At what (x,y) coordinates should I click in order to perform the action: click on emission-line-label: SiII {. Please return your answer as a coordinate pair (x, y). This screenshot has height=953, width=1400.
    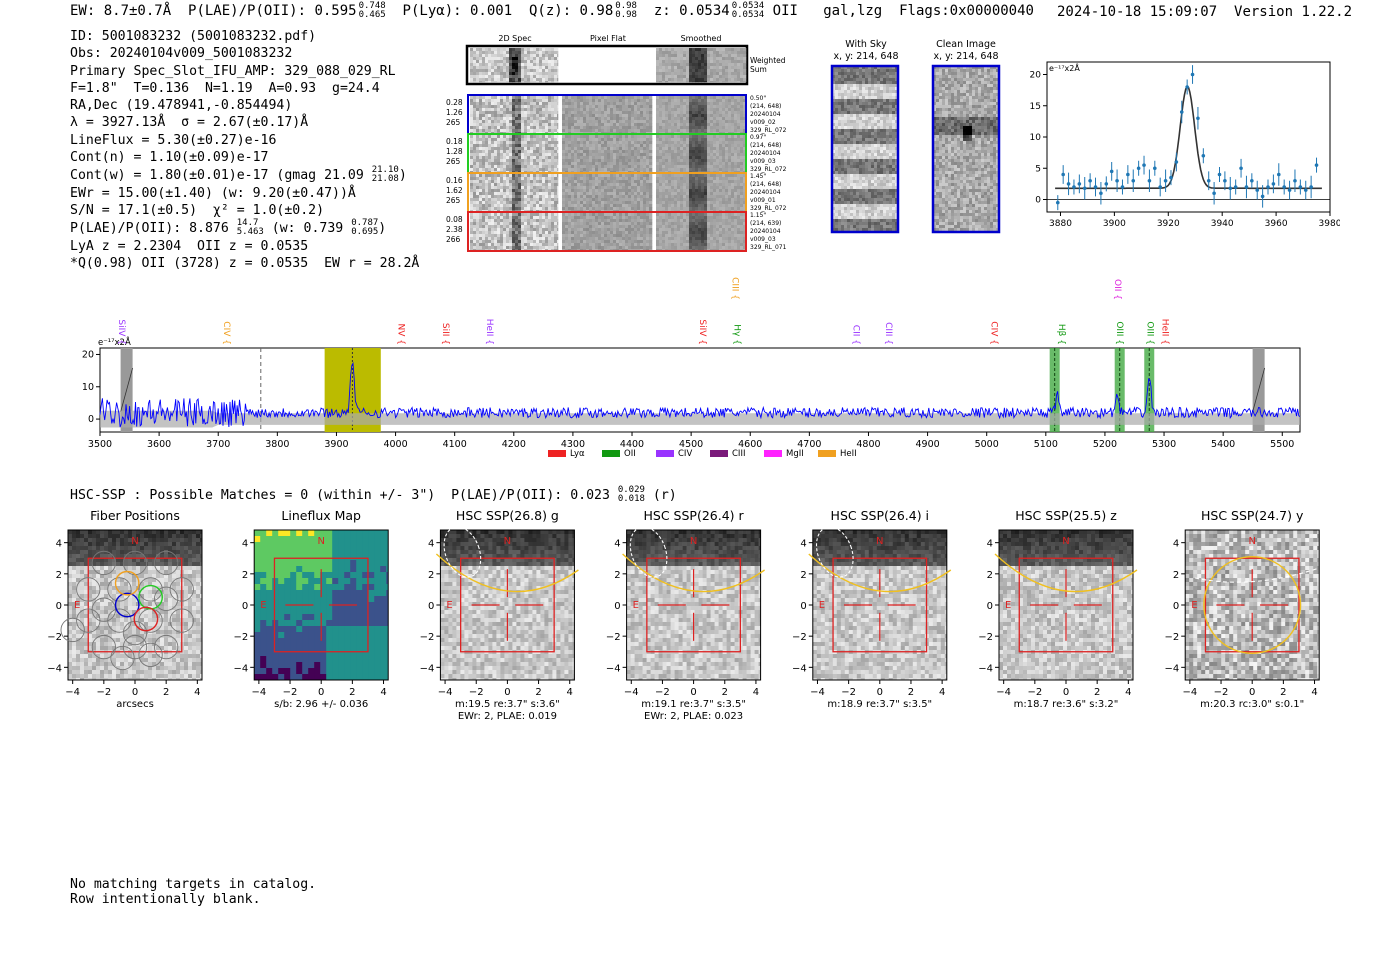
    Looking at the image, I should click on (445, 334).